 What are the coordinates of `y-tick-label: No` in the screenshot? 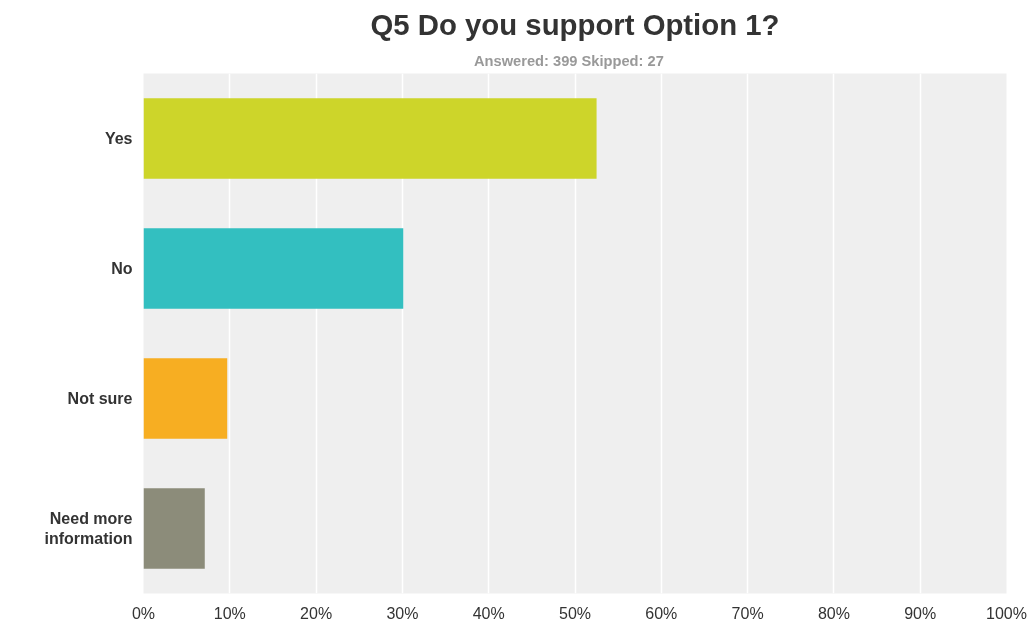 It's located at (122, 268).